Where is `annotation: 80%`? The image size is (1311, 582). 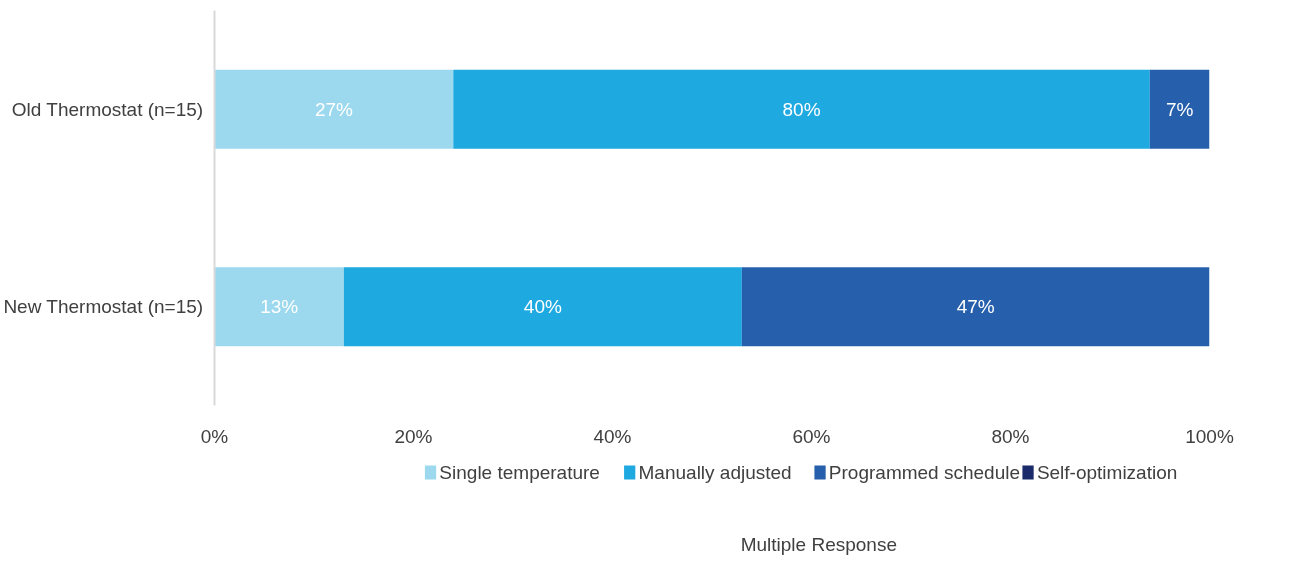
annotation: 80% is located at coordinates (801, 109).